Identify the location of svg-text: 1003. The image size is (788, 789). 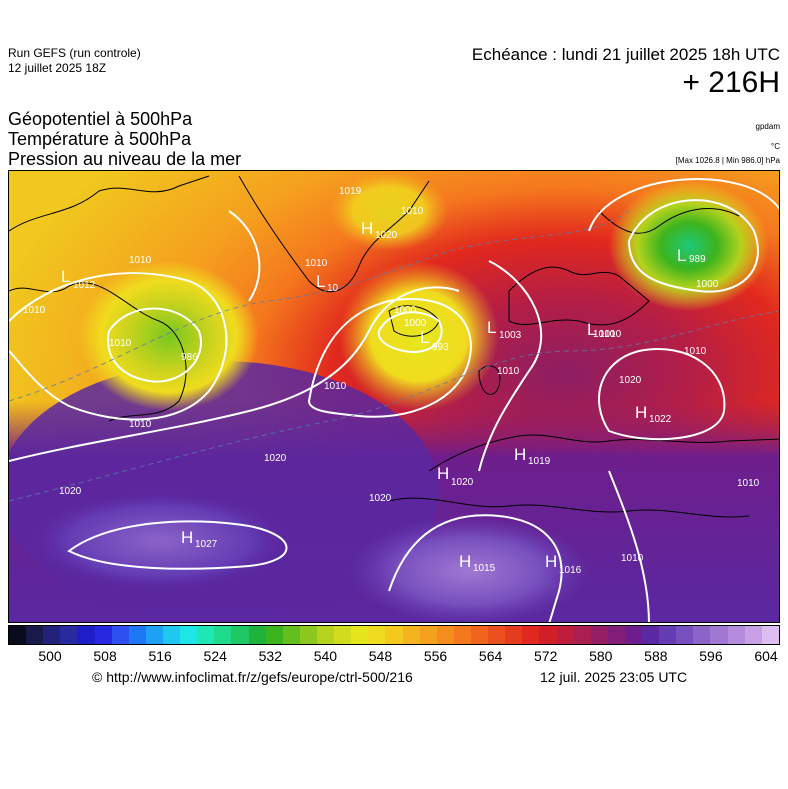
(510, 335).